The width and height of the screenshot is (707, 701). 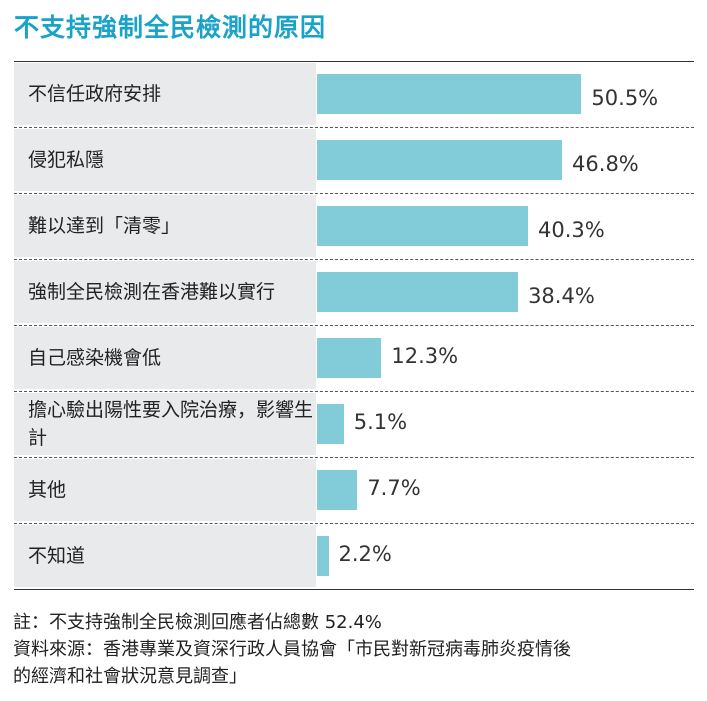 I want to click on value-label: 12.3%, so click(x=425, y=356).